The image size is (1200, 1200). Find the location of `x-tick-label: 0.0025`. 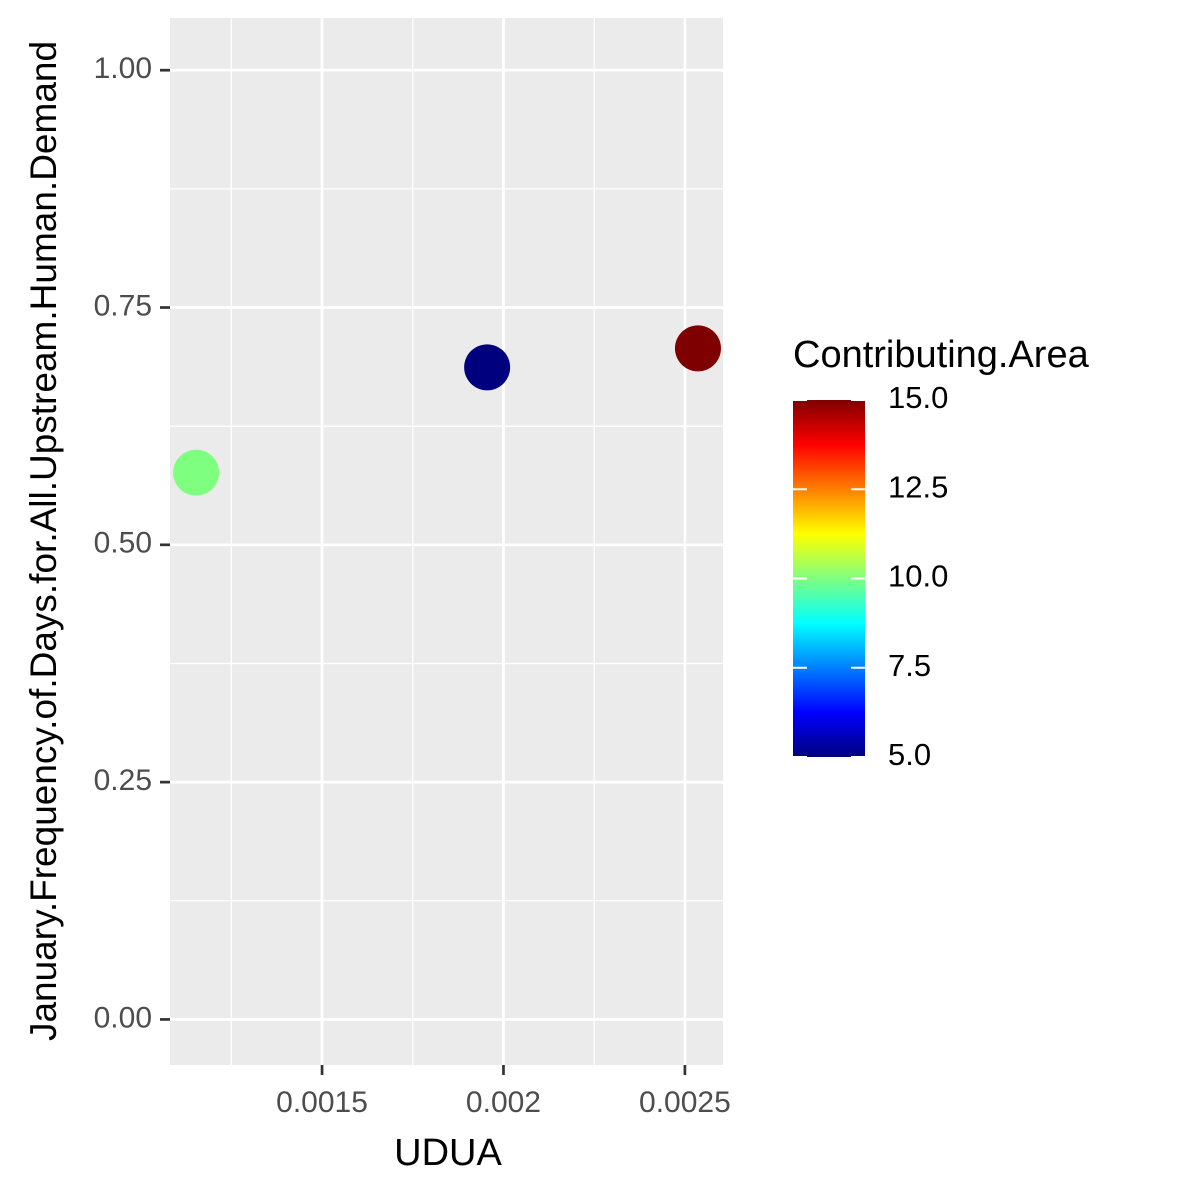

x-tick-label: 0.0025 is located at coordinates (685, 1102).